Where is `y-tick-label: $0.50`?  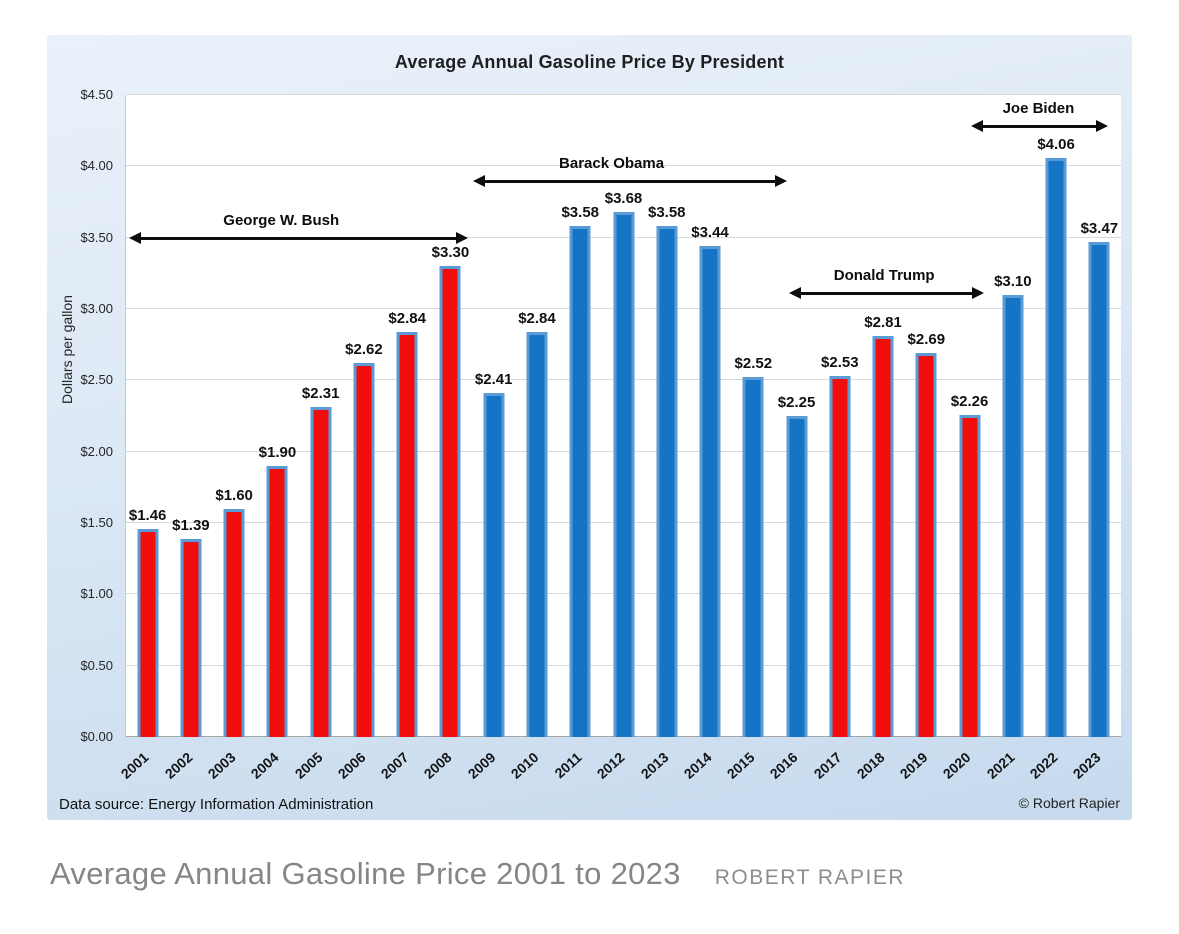 y-tick-label: $0.50 is located at coordinates (96, 665).